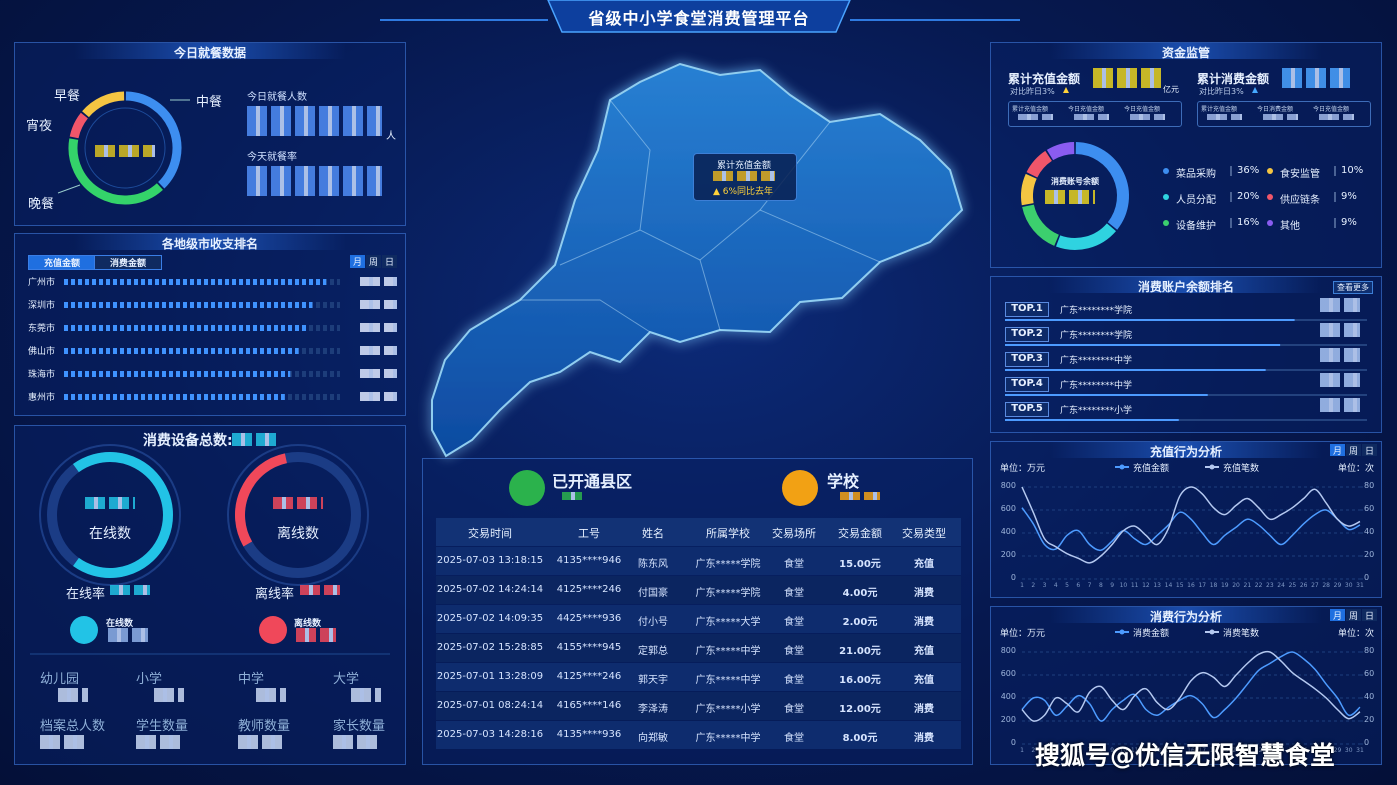 Image resolution: width=1397 pixels, height=785 pixels. I want to click on panel, so click(1186, 354).